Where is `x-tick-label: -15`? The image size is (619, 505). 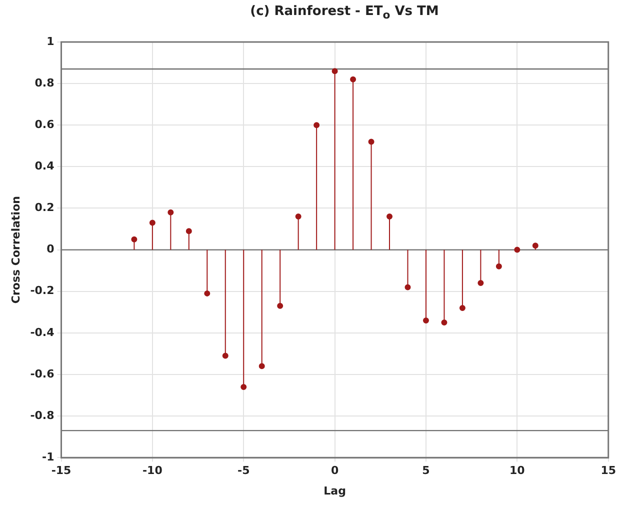
x-tick-label: -15 is located at coordinates (61, 471).